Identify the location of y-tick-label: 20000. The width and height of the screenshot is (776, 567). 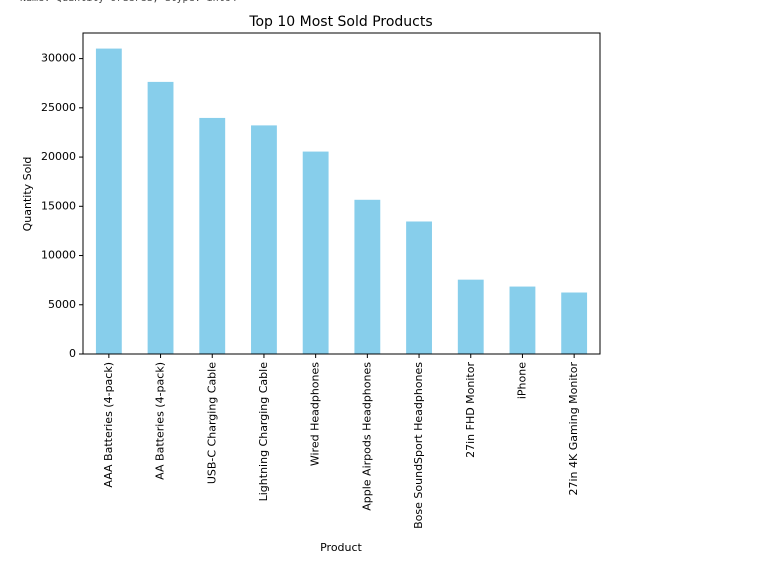
(58, 156).